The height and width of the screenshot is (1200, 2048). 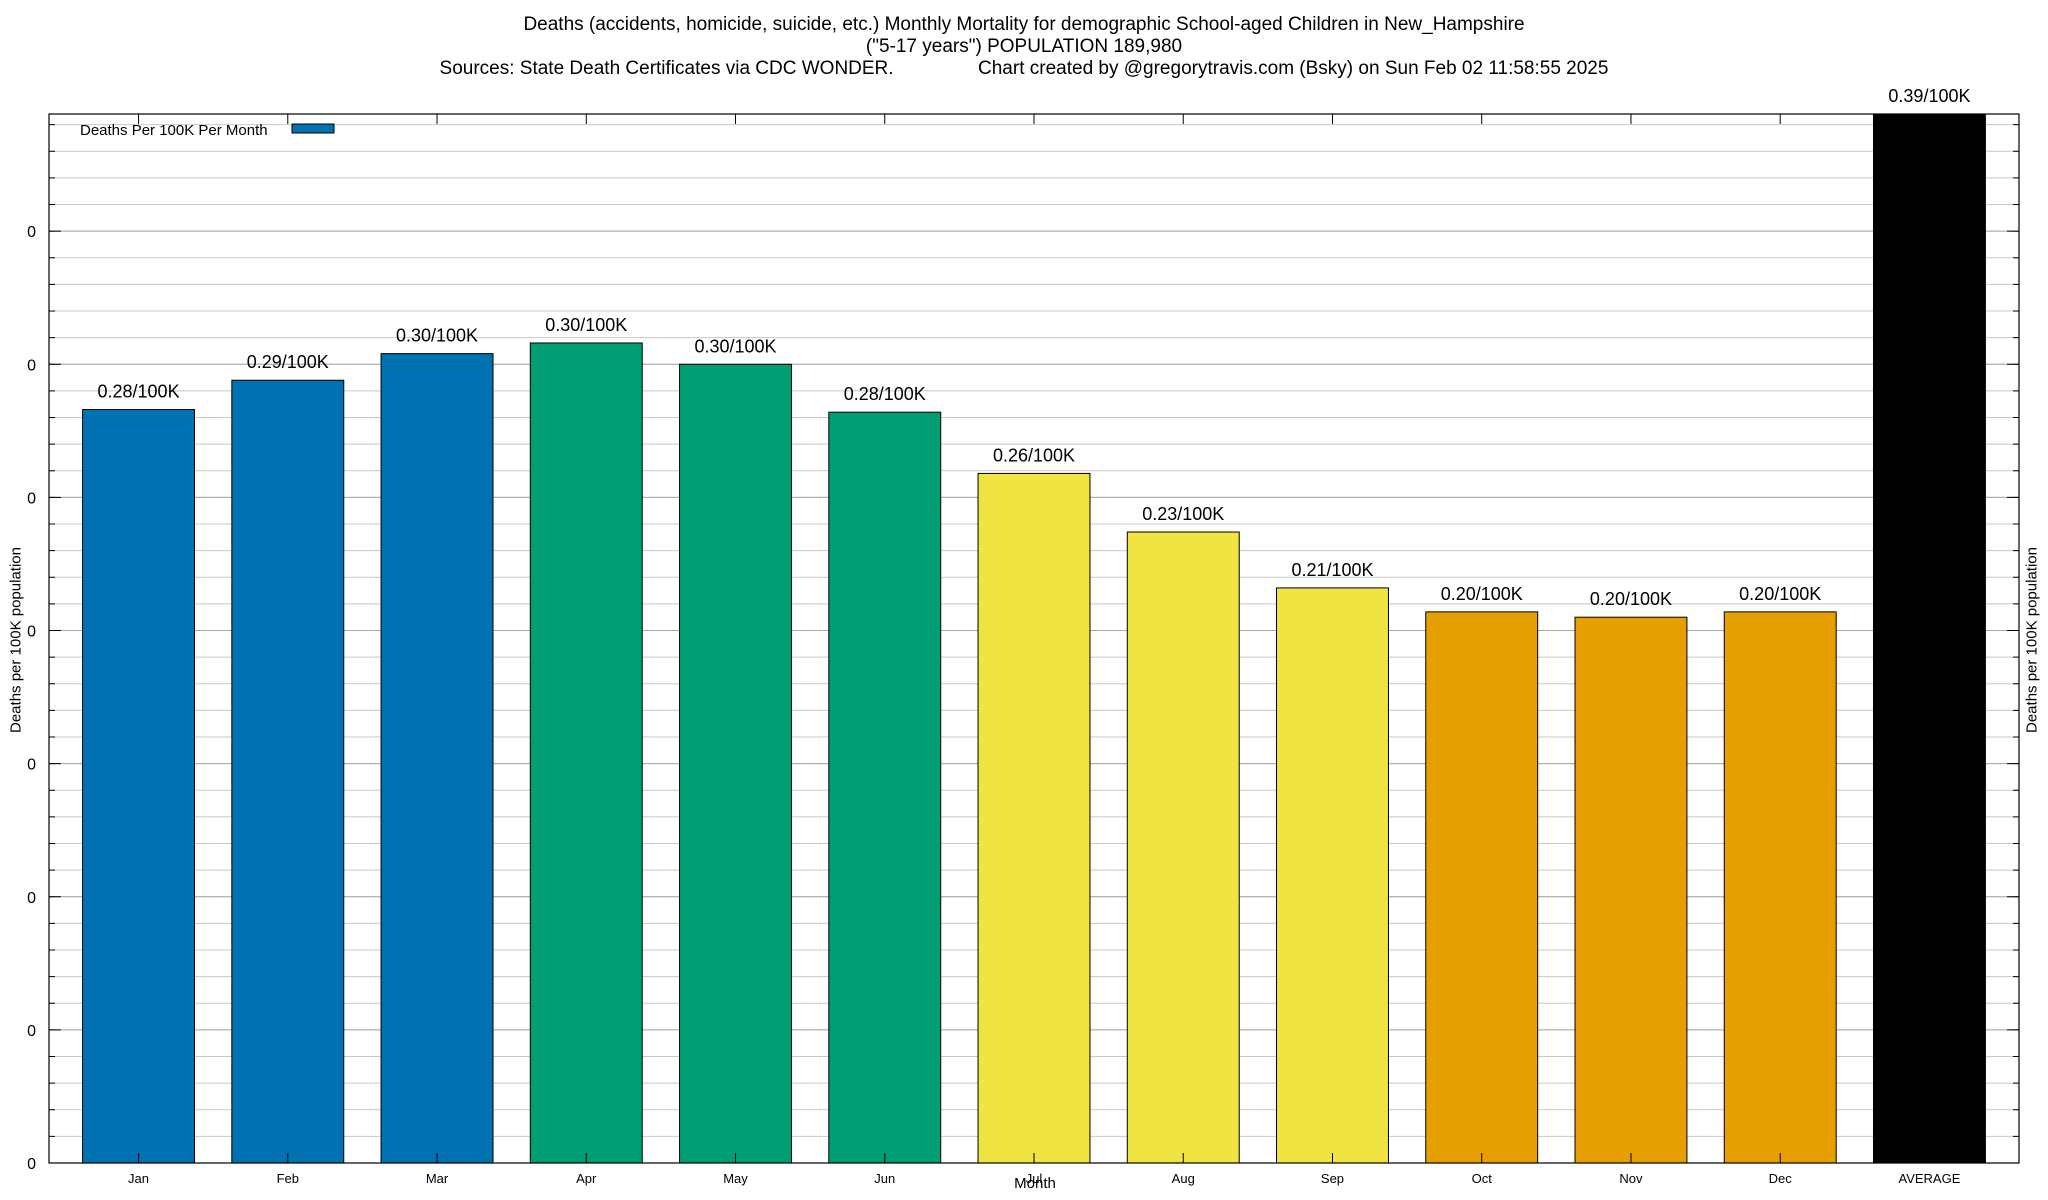 What do you see at coordinates (1332, 1178) in the screenshot?
I see `x-tick-label-sep: Sep` at bounding box center [1332, 1178].